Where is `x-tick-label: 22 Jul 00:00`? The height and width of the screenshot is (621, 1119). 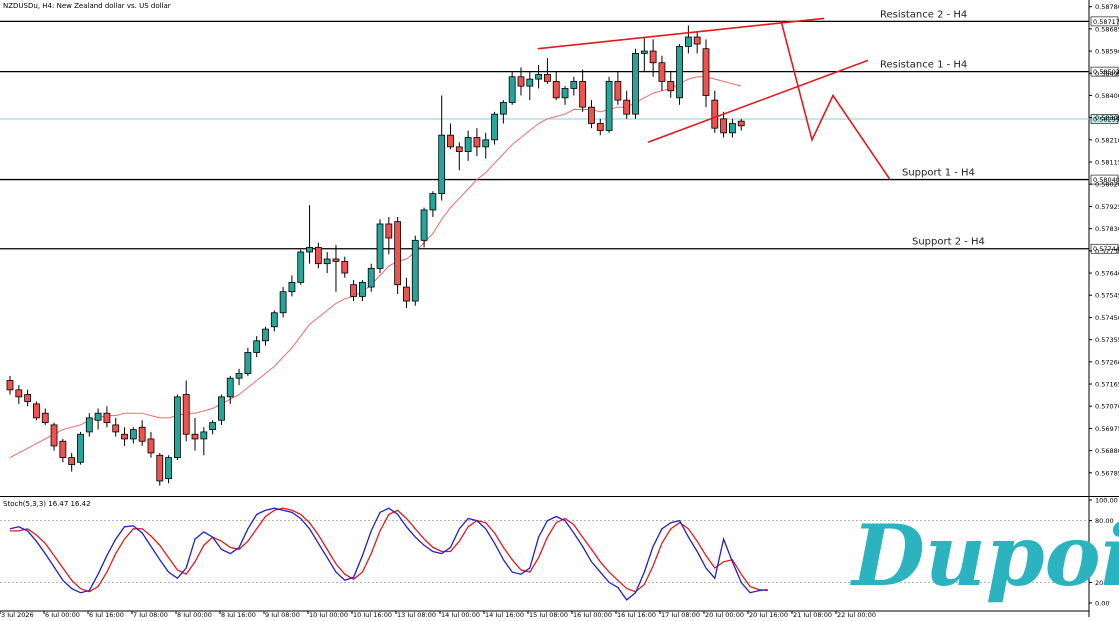
x-tick-label: 22 Jul 00:00 is located at coordinates (856, 614).